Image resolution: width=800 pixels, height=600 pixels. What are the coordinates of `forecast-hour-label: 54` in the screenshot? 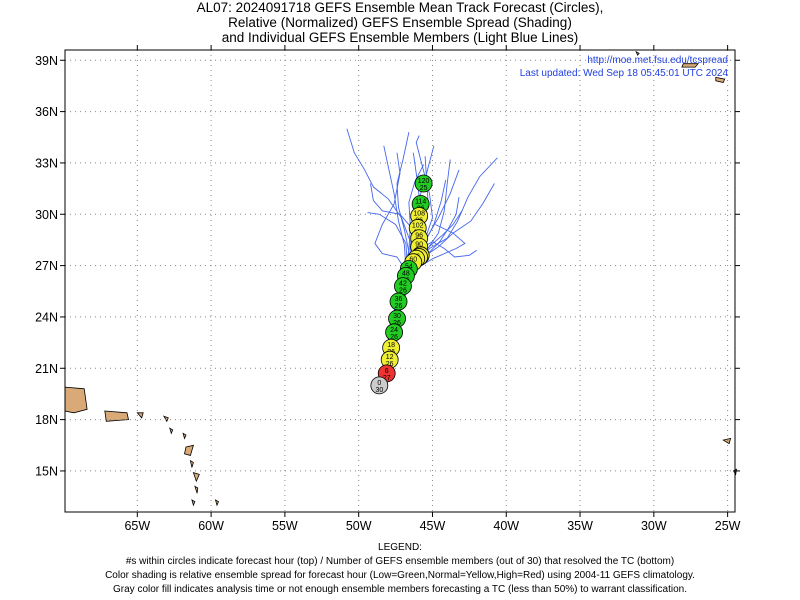 It's located at (409, 267).